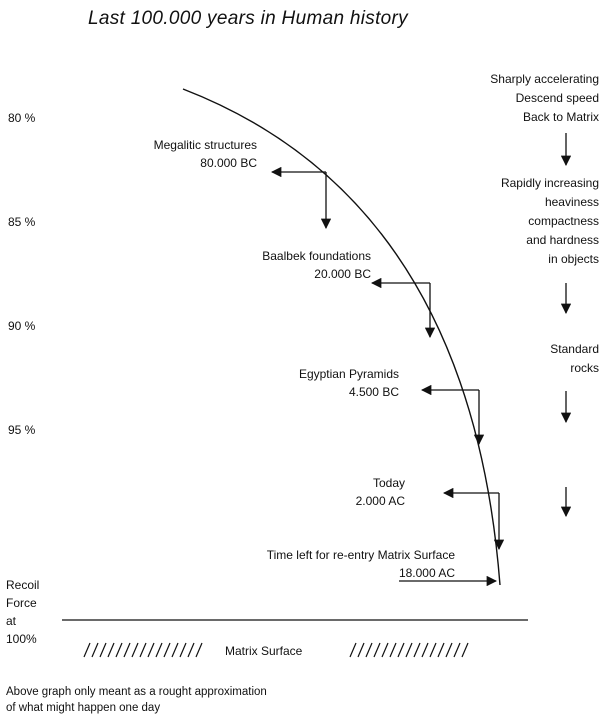  I want to click on matrix-surface-label: Matrix Surface, so click(264, 651).